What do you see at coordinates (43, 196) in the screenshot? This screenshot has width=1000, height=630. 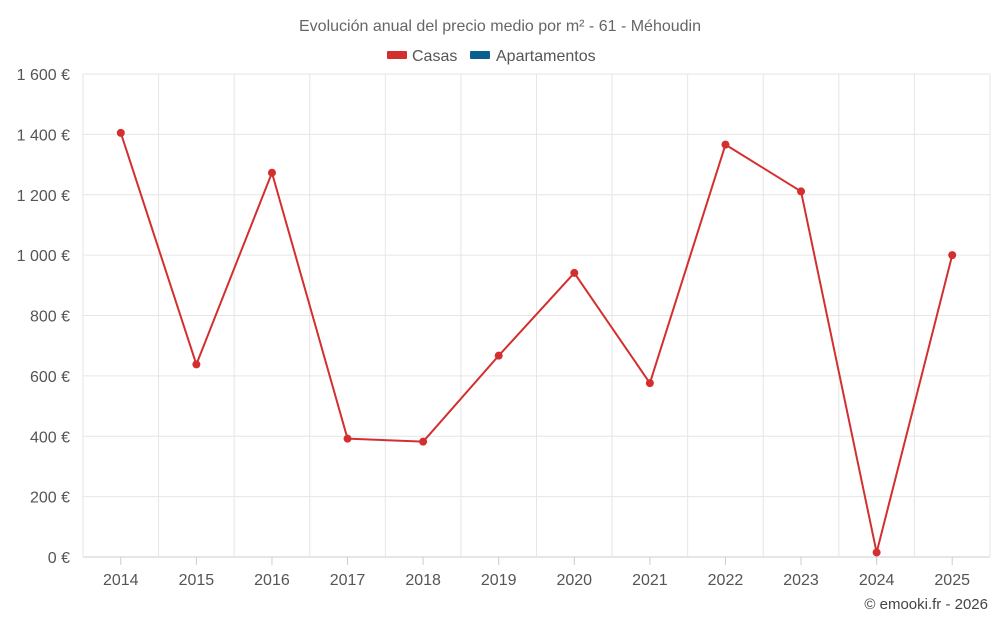 I see `y-tick-label: 1 200 €` at bounding box center [43, 196].